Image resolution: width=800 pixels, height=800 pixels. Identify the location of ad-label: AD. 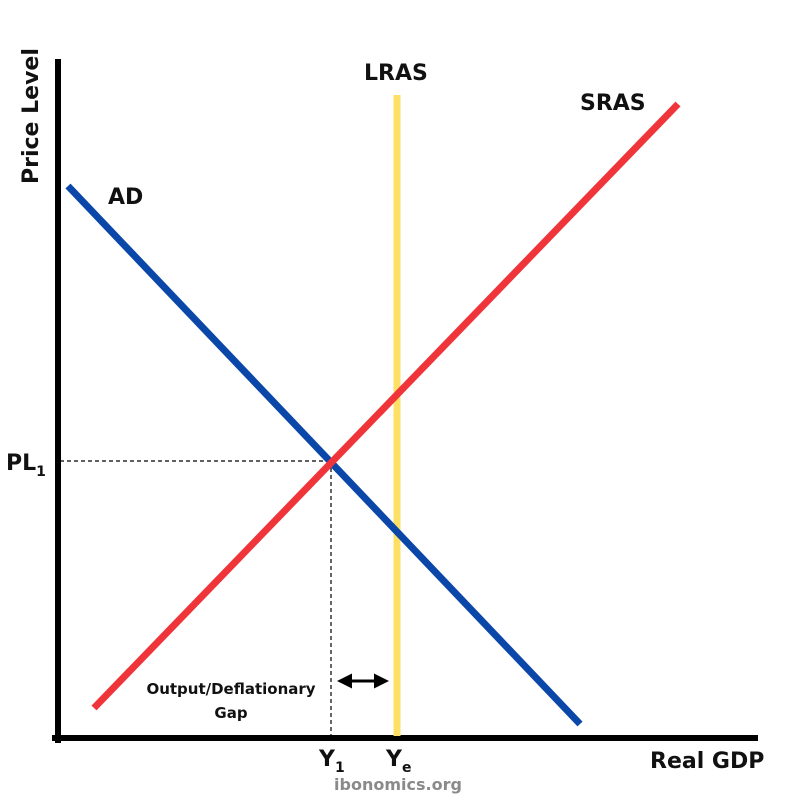
(125, 197).